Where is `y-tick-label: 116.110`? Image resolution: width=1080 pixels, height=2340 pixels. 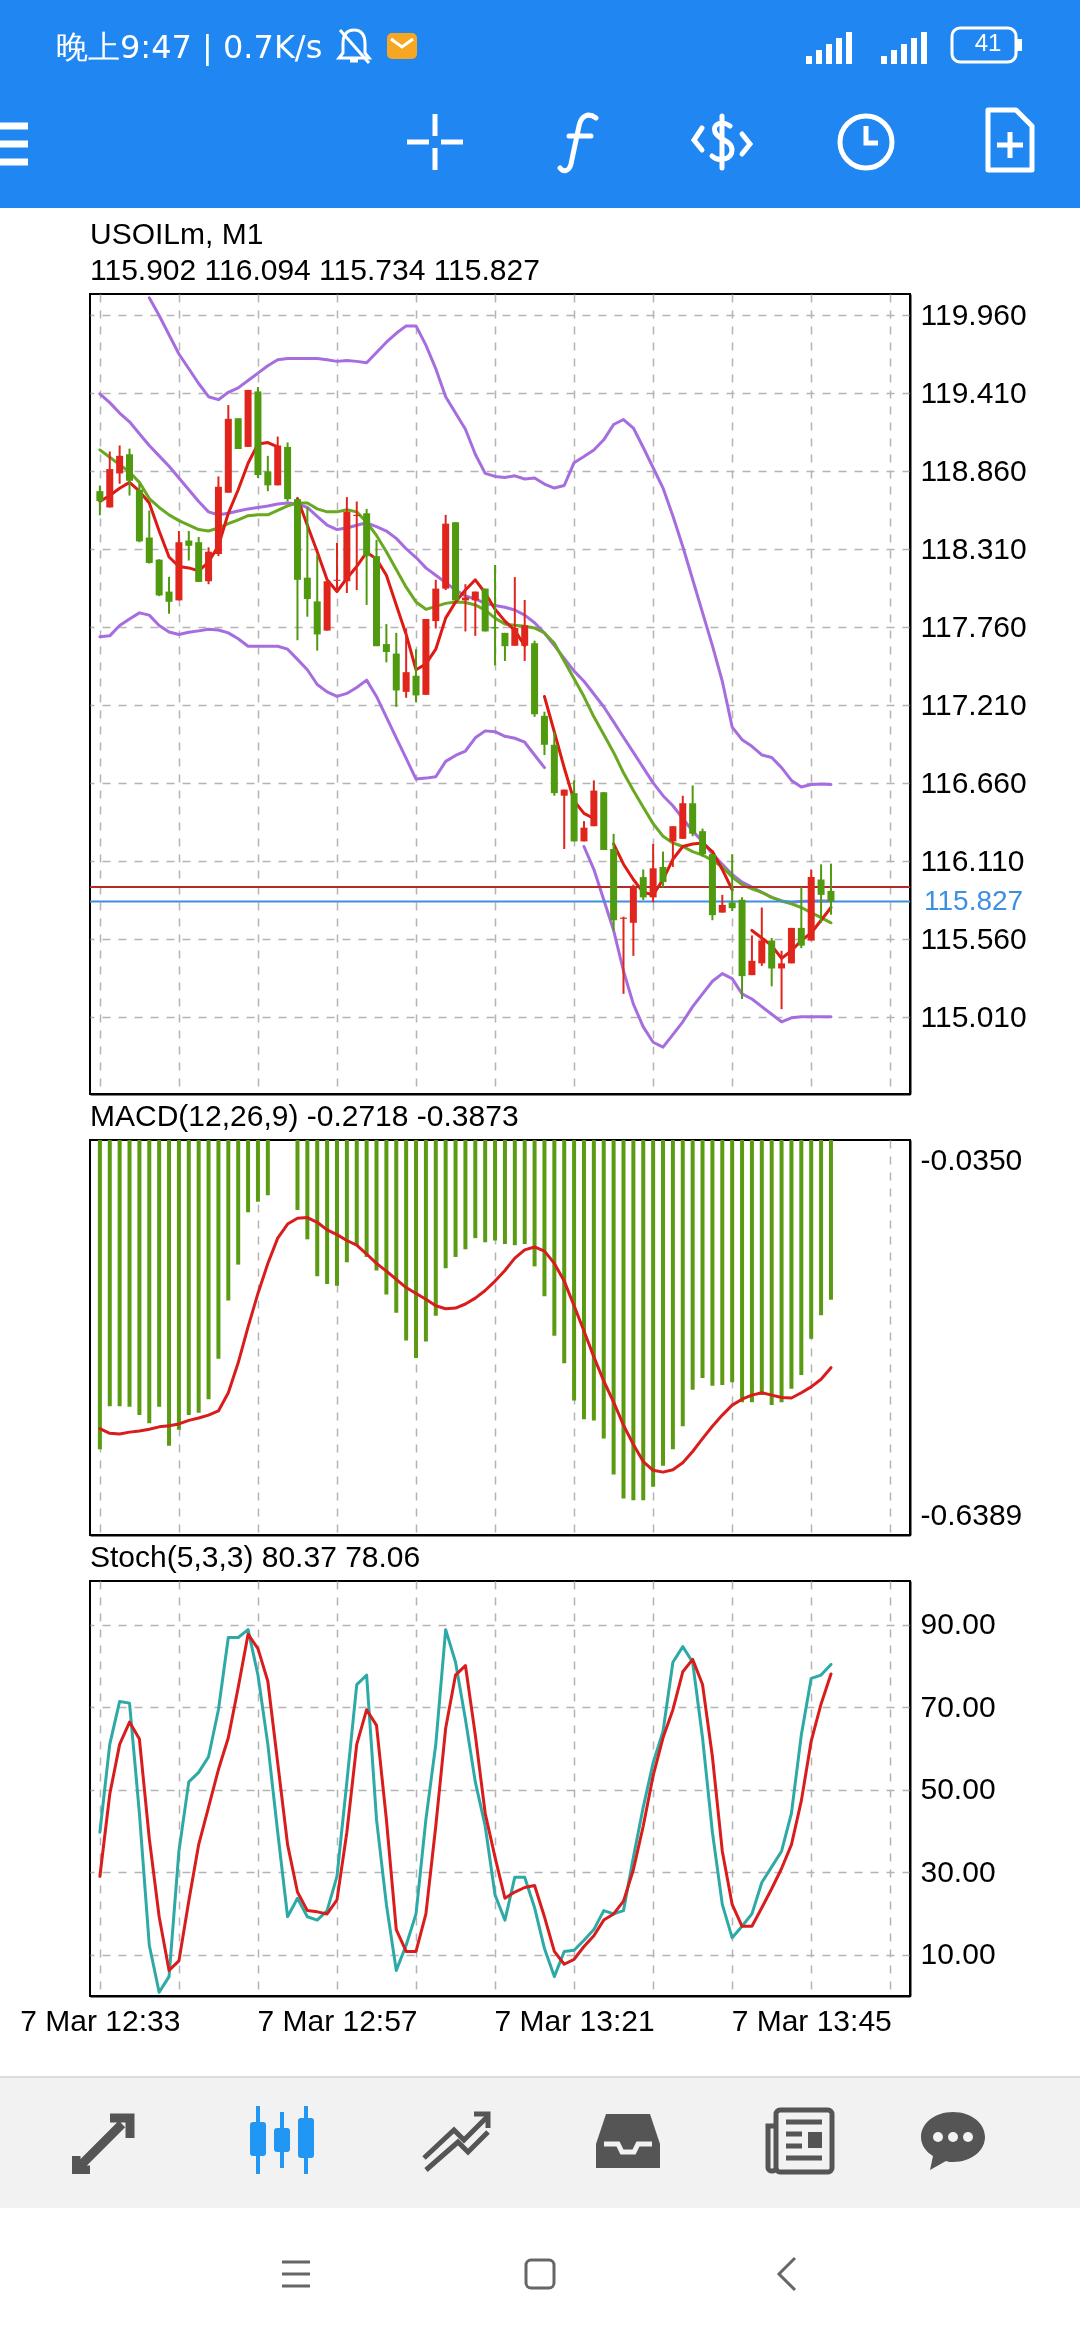
y-tick-label: 116.110 is located at coordinates (972, 860).